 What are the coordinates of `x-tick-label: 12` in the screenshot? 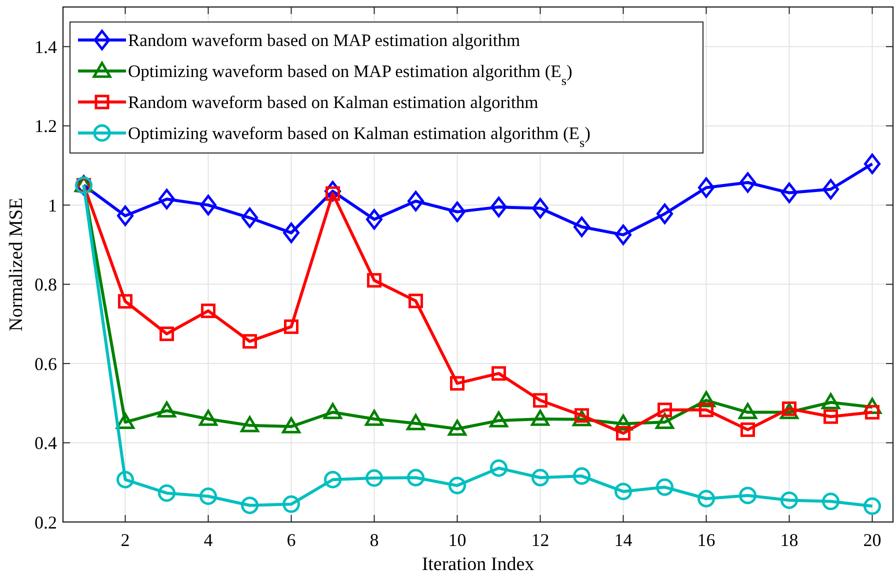 It's located at (540, 540).